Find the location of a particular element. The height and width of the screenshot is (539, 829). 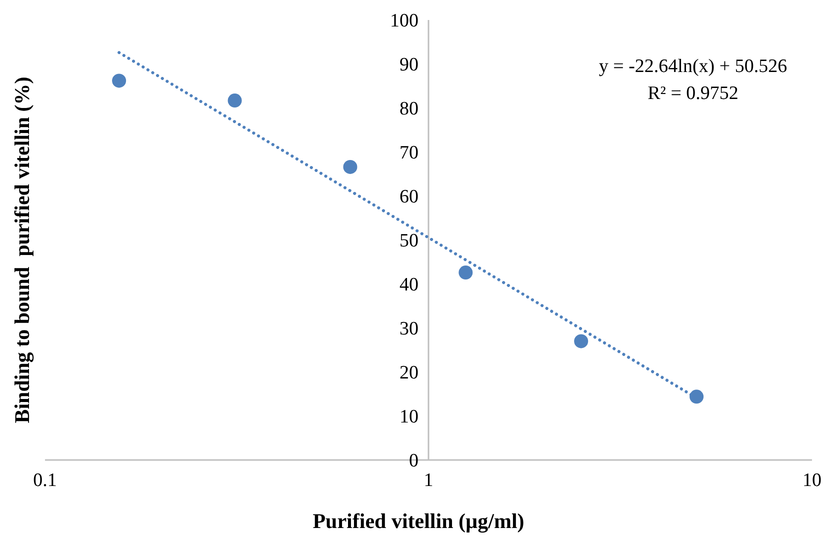

y-tick-label: 30 is located at coordinates (409, 329).